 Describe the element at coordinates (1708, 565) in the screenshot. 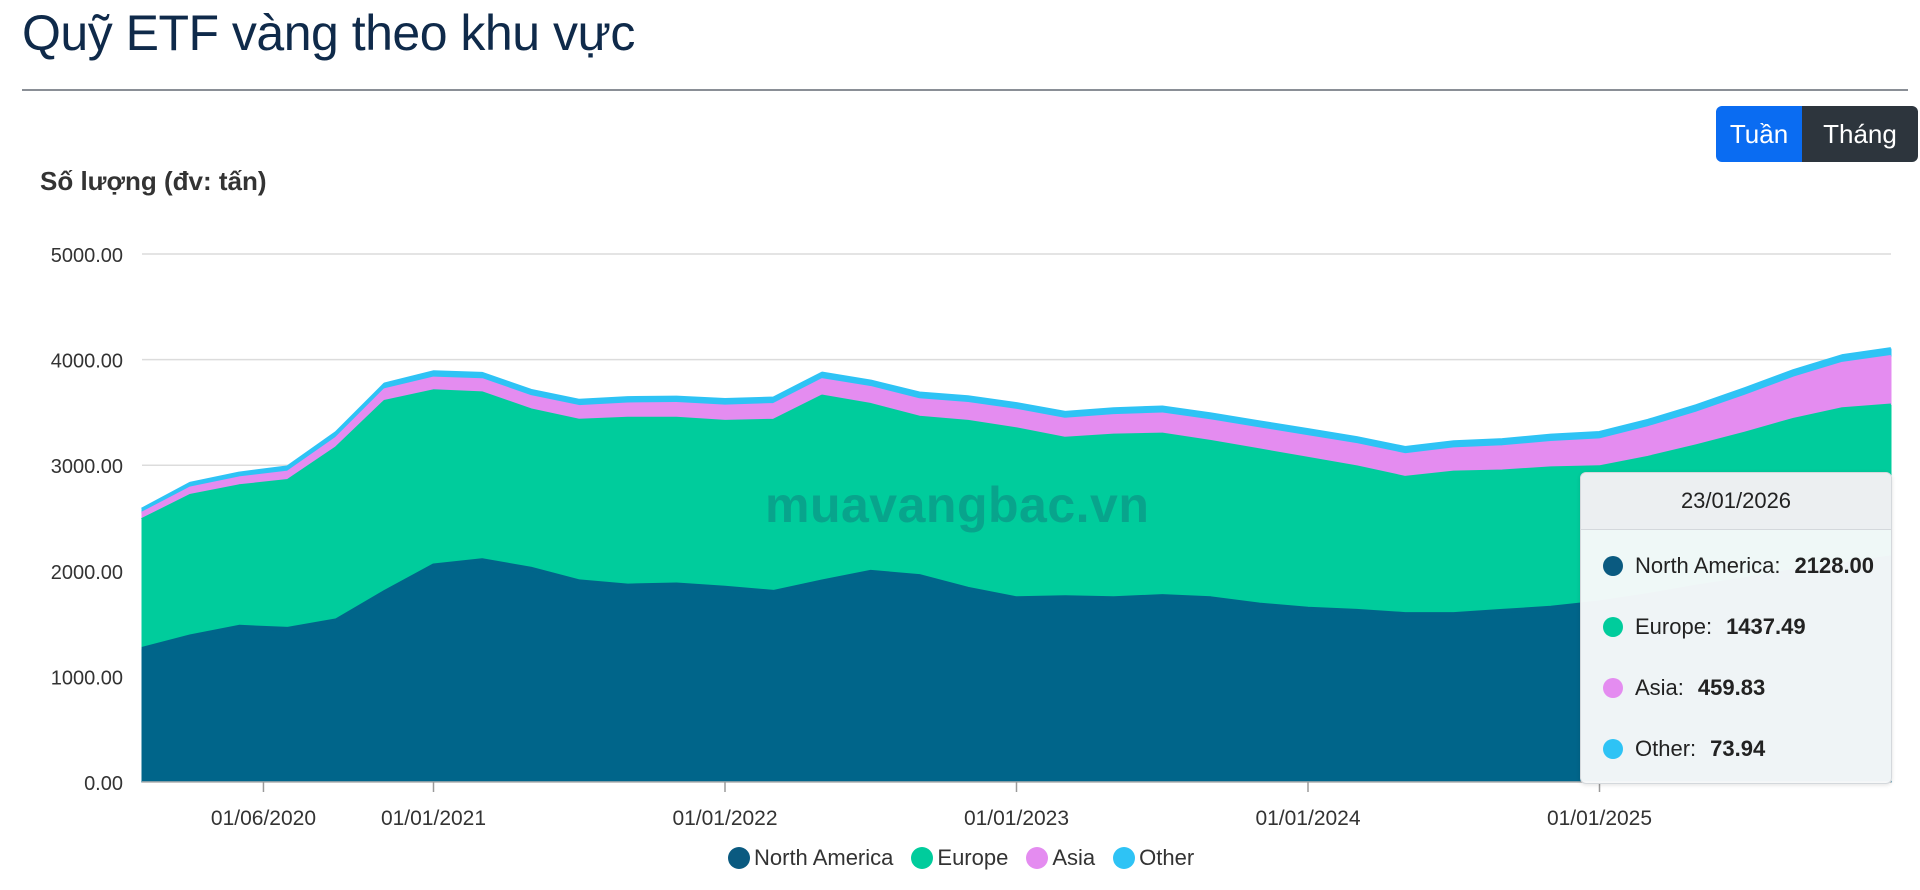

I see `tooltip-label: North America:` at that location.